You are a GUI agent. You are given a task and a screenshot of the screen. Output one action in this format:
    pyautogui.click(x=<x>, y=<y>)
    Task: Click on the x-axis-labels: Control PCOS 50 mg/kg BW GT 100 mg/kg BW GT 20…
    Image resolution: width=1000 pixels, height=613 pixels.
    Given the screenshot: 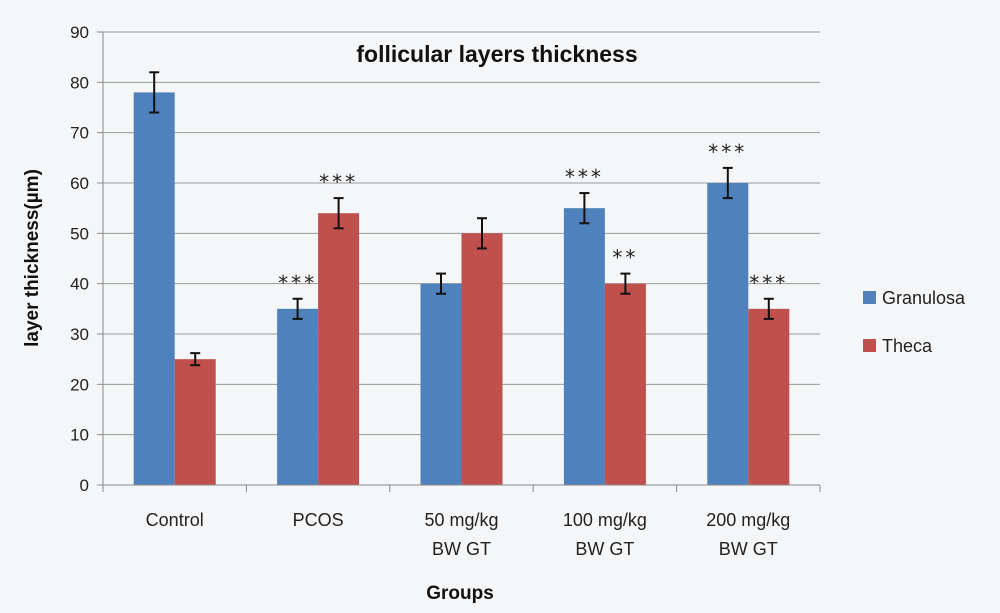 What is the action you would take?
    pyautogui.click(x=468, y=534)
    